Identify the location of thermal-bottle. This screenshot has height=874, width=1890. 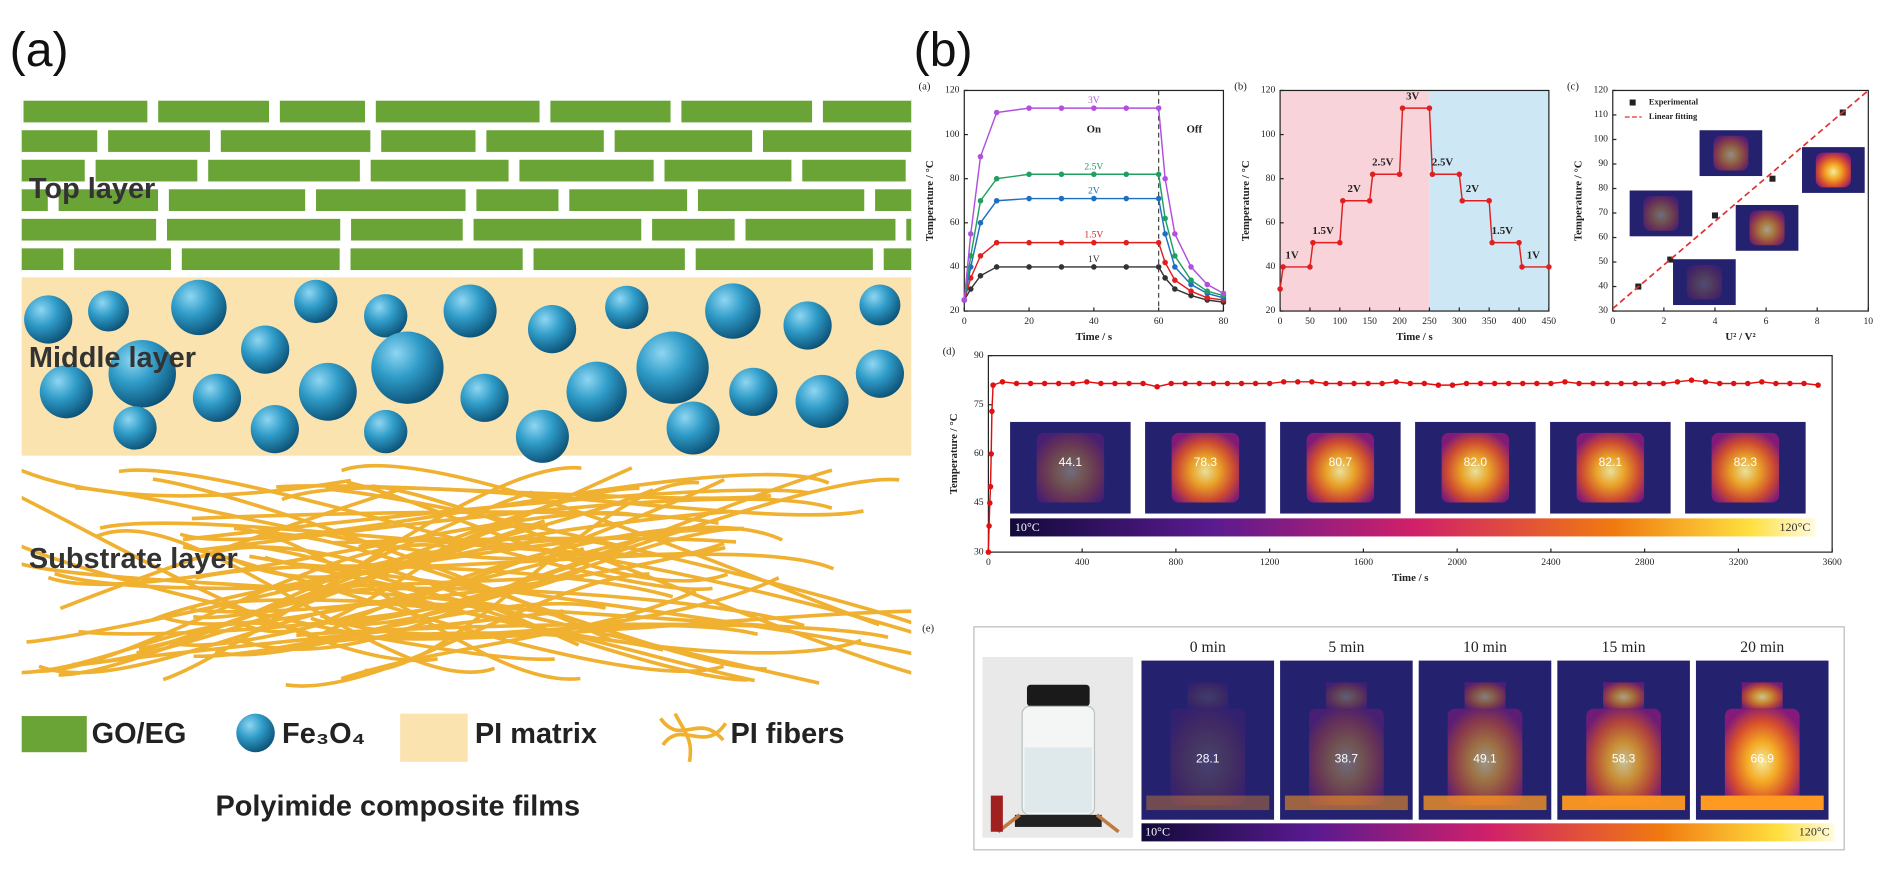
(1208, 757).